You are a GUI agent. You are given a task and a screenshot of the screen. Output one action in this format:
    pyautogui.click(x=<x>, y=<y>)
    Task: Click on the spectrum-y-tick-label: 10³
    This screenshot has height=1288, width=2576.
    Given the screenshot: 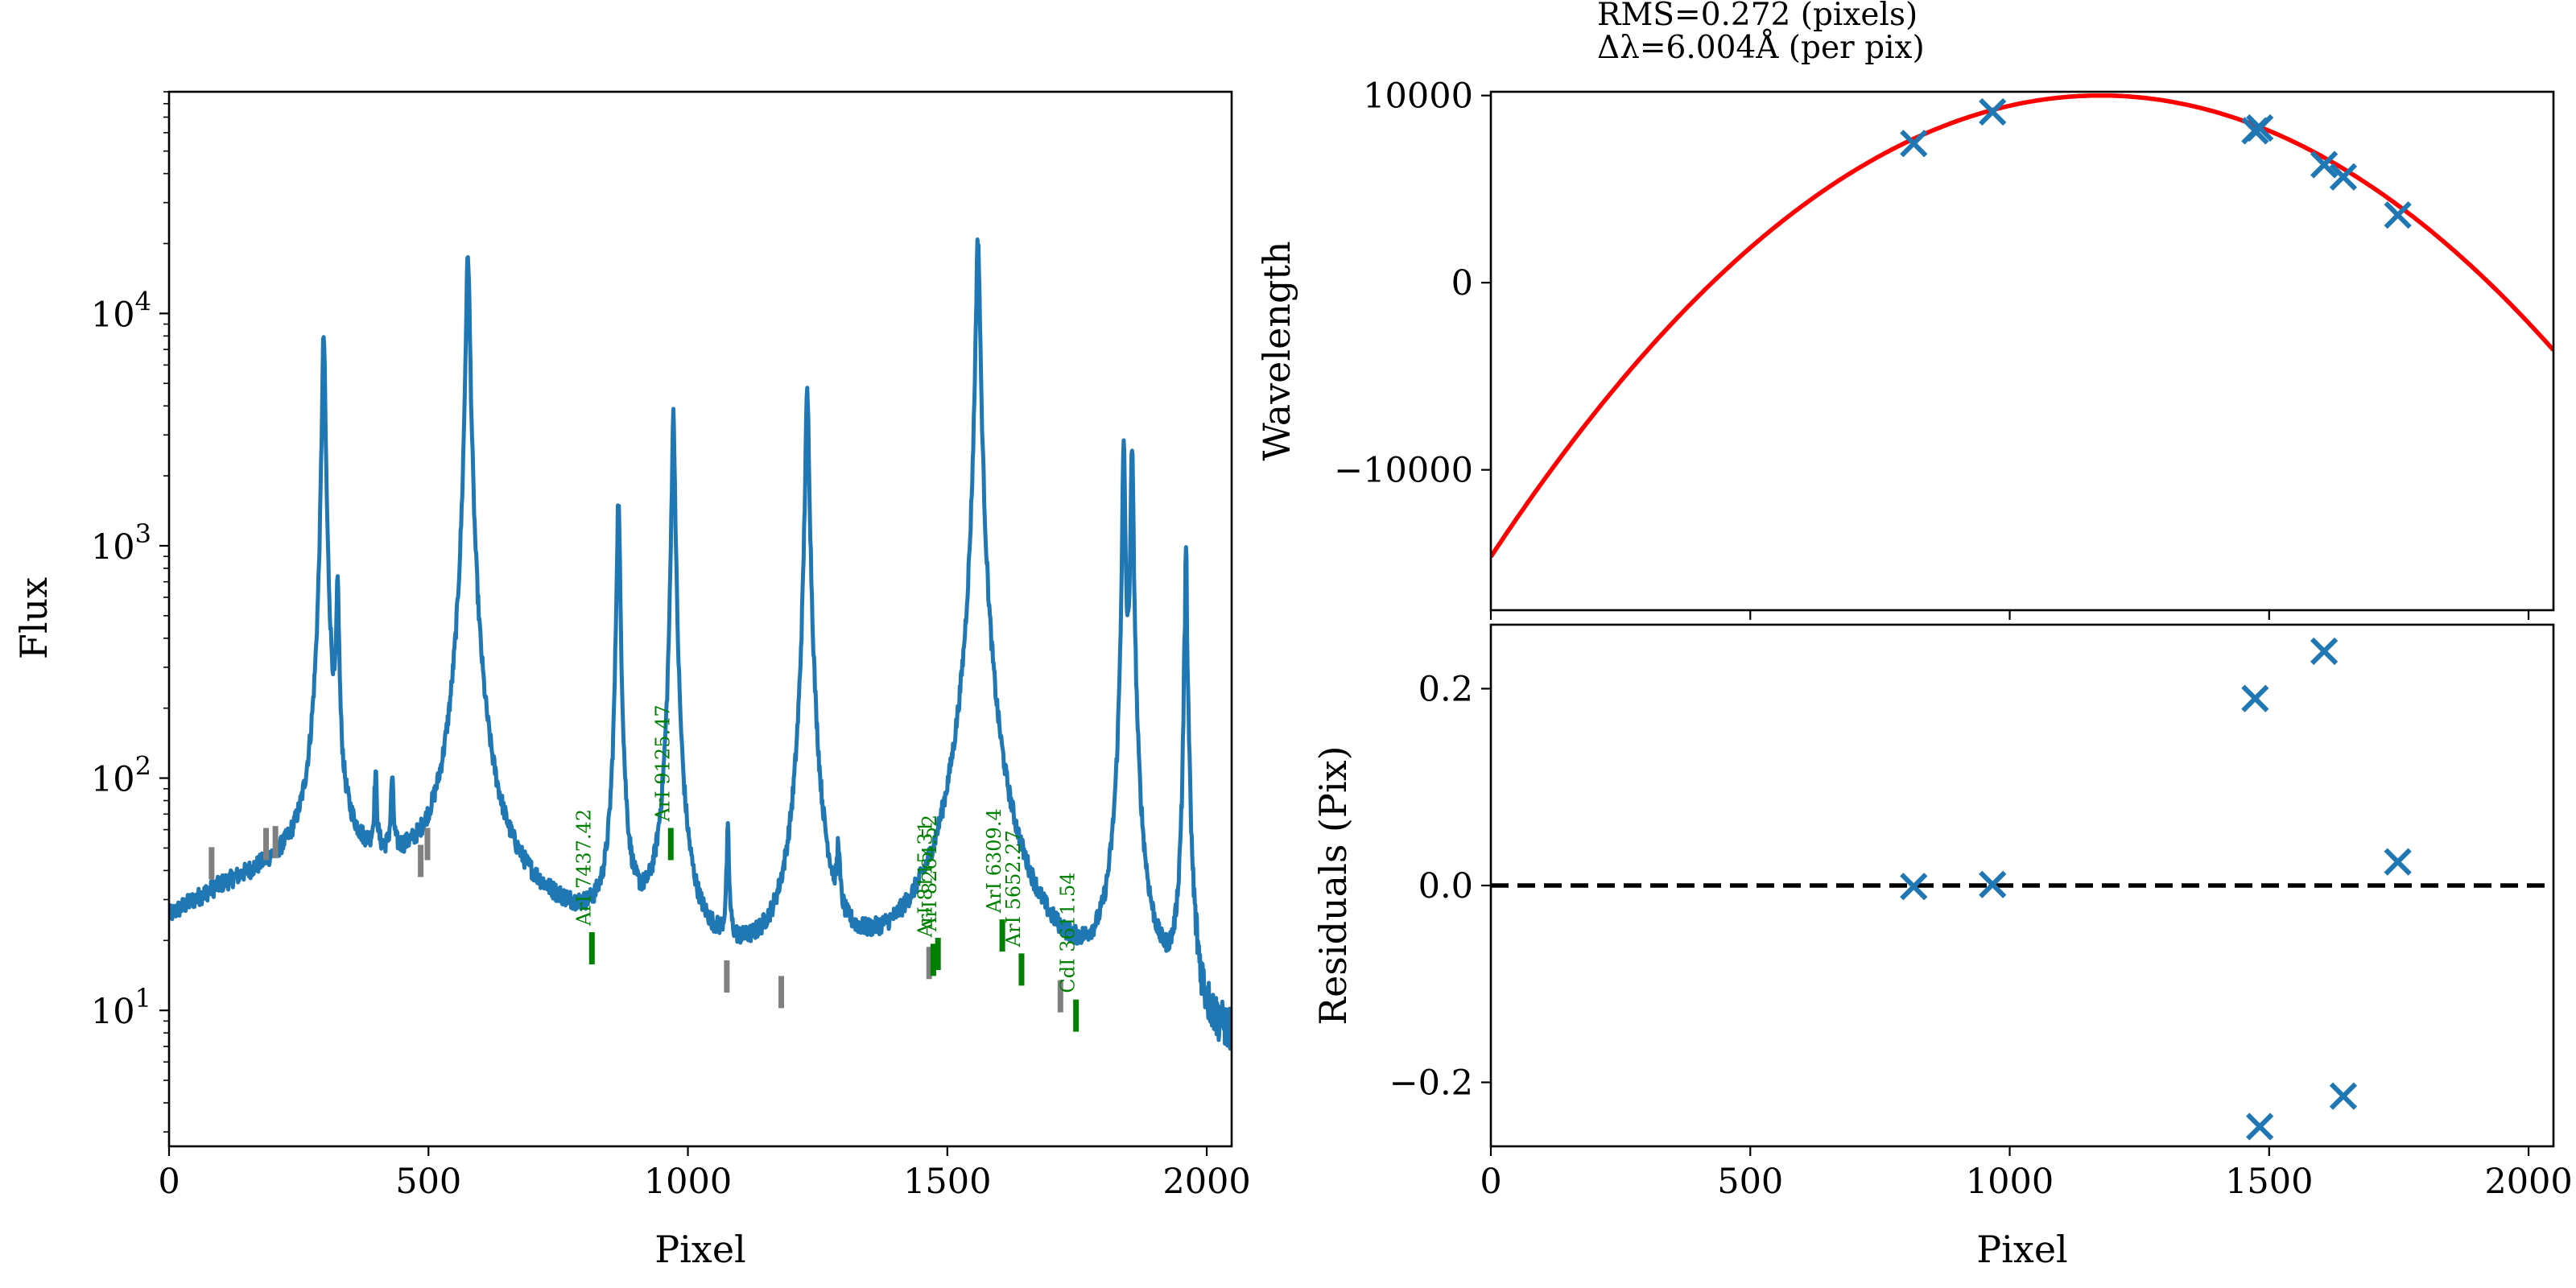 What is the action you would take?
    pyautogui.click(x=121, y=543)
    